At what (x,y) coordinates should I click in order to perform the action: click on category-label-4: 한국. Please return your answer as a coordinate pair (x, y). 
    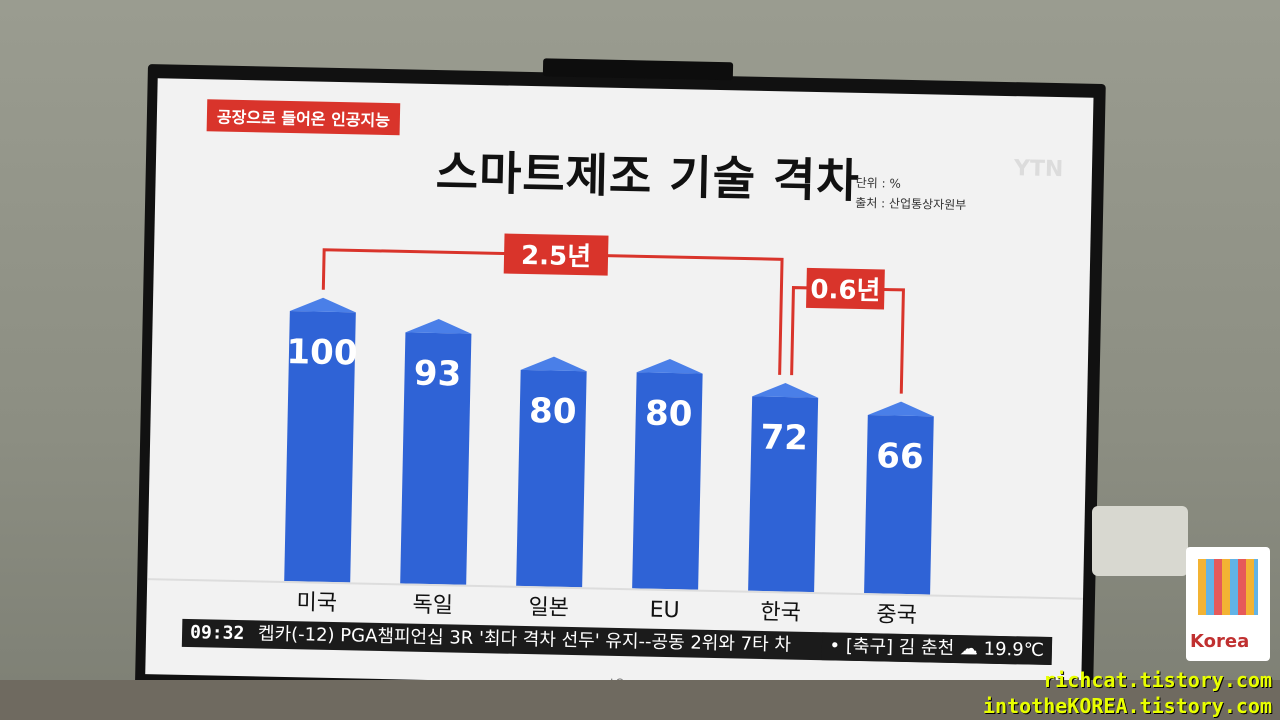
    Looking at the image, I should click on (780, 613).